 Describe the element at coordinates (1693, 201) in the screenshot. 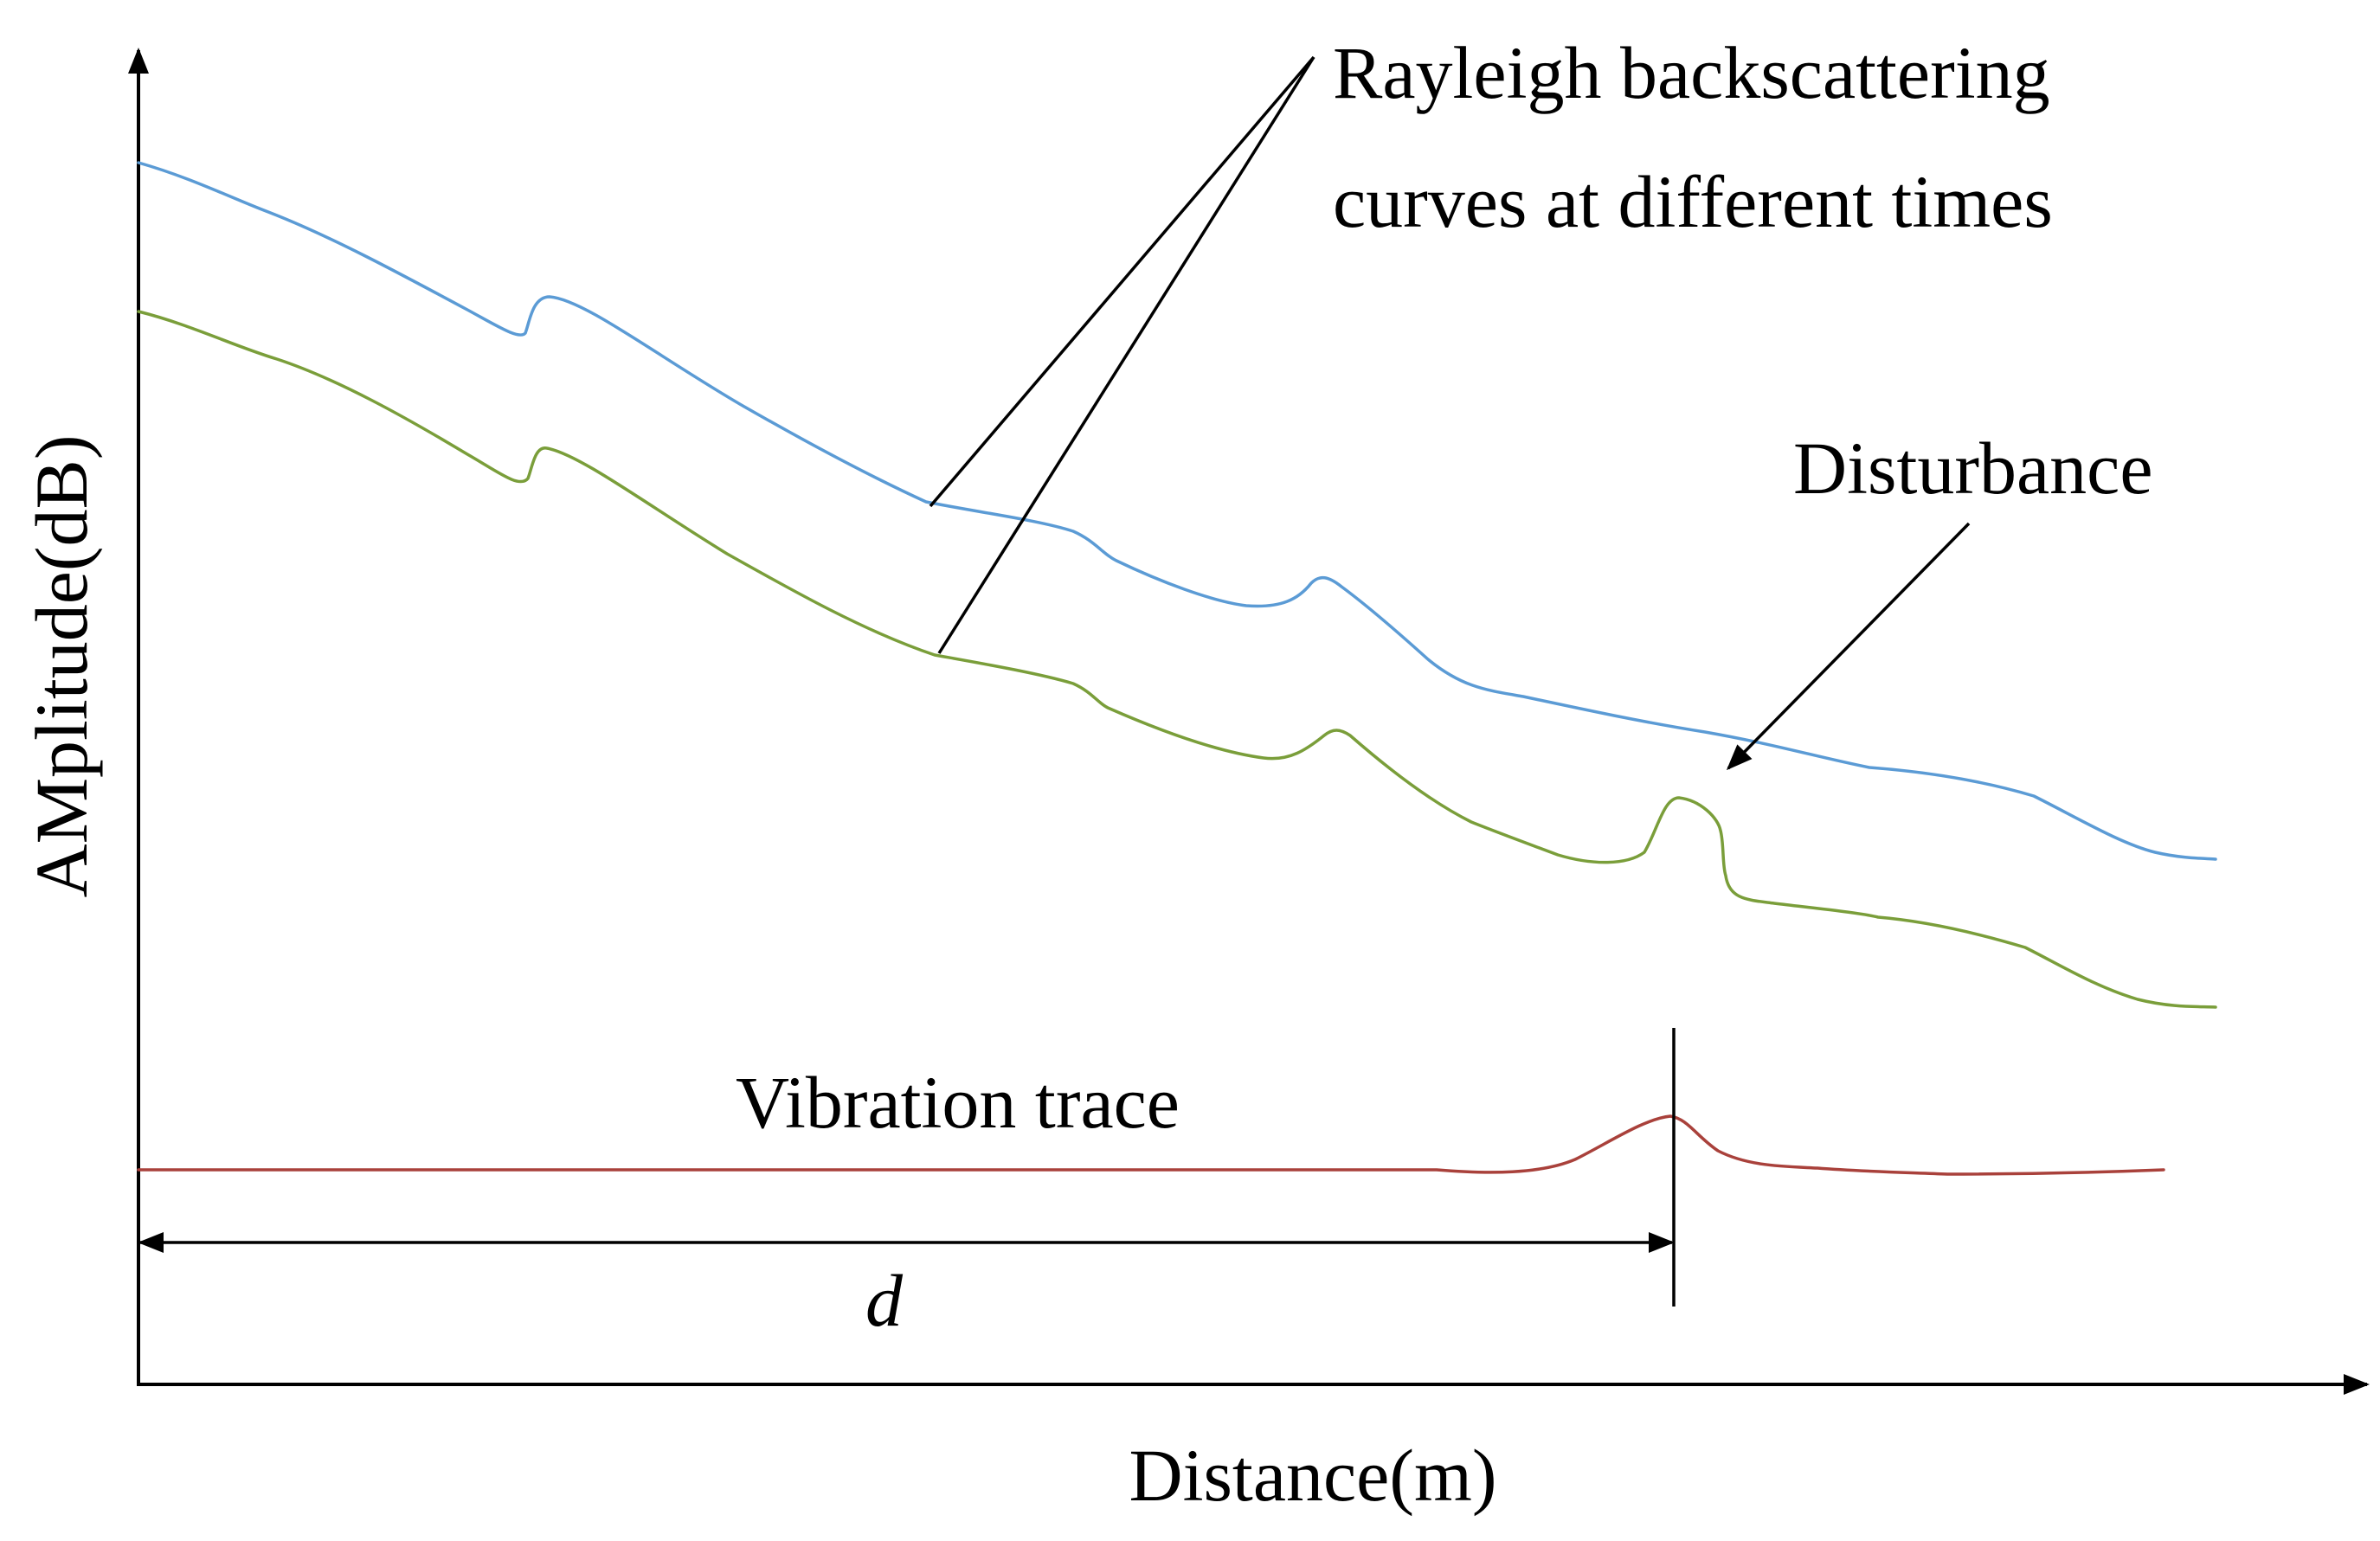

I see `rayleigh-annotation-line-2: curves at different times` at that location.